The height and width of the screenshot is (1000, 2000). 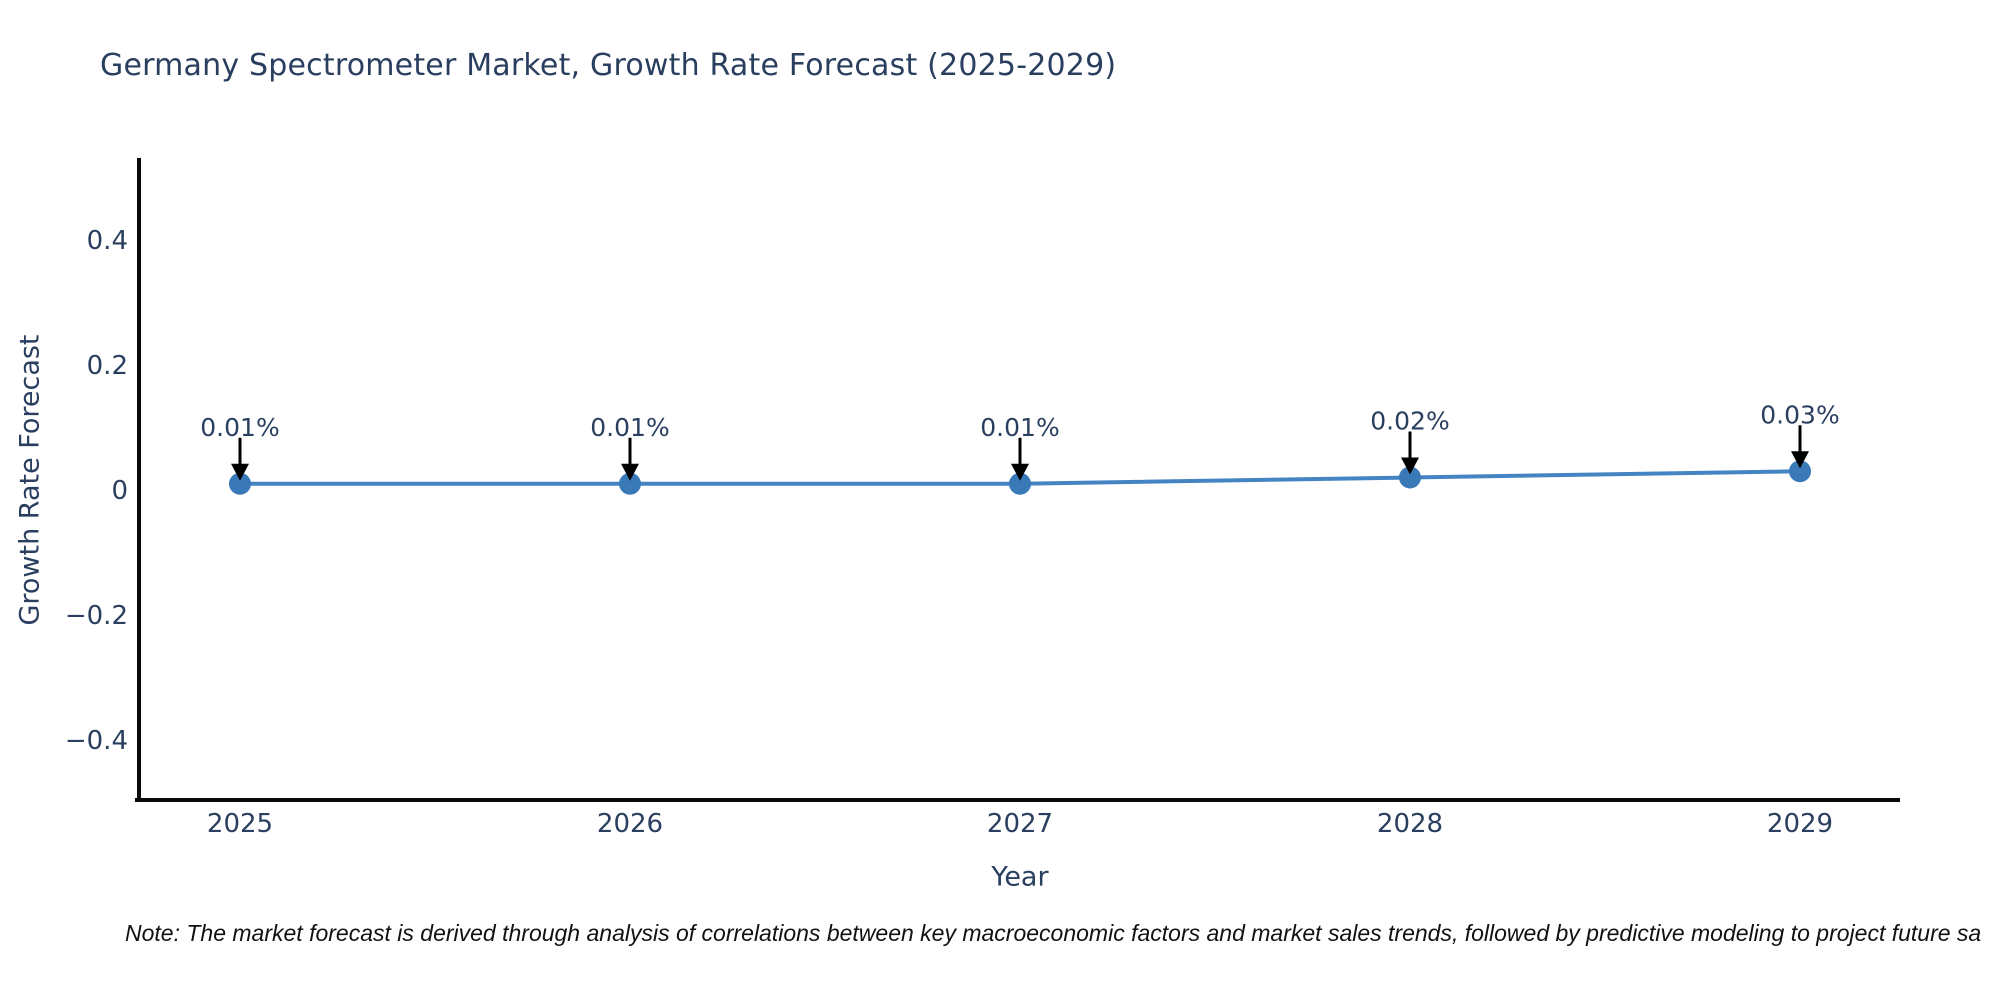 I want to click on y-tick-label: −0.2, so click(x=96, y=616).